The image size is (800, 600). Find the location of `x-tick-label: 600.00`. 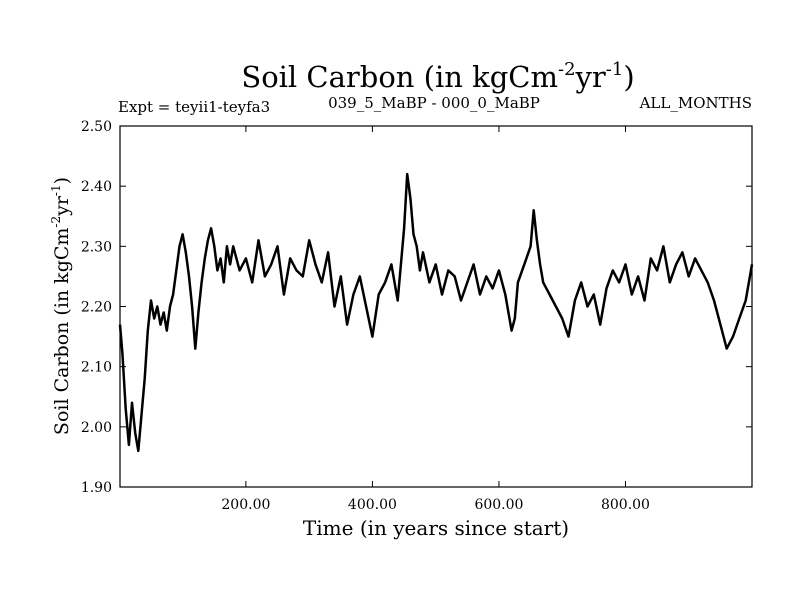

x-tick-label: 600.00 is located at coordinates (498, 505).